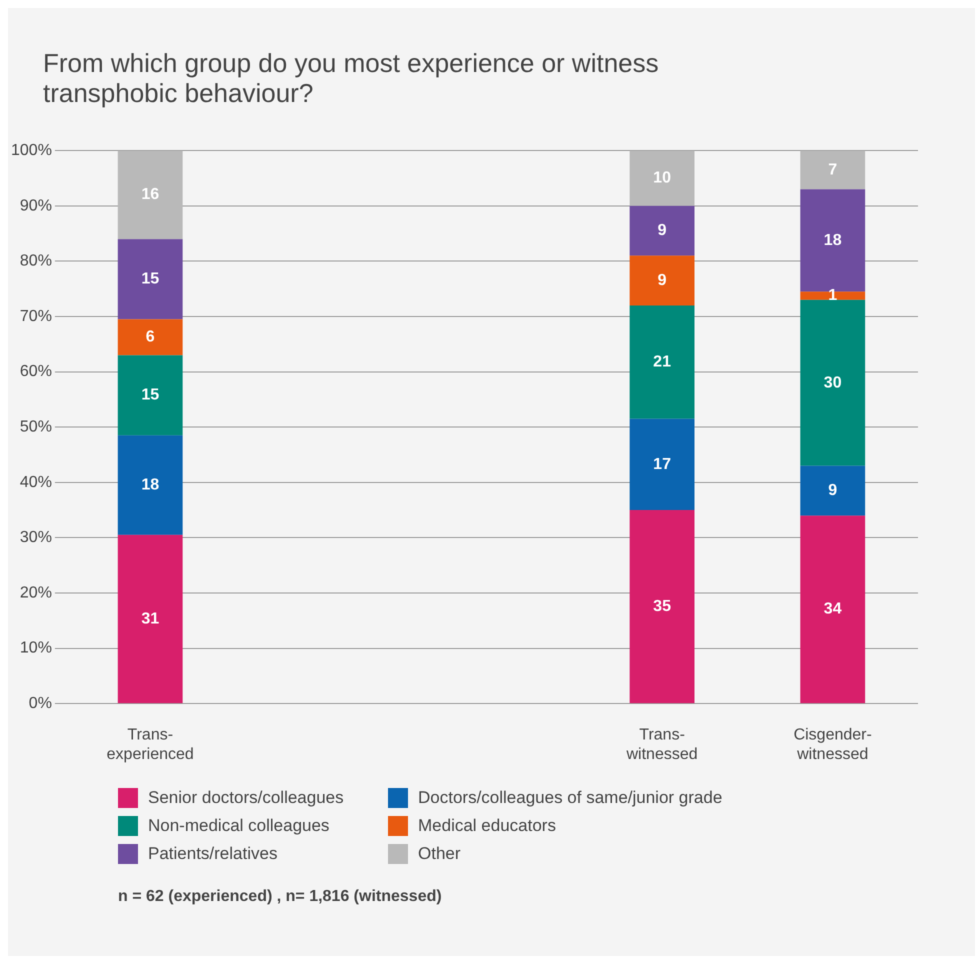 The height and width of the screenshot is (962, 979). What do you see at coordinates (150, 744) in the screenshot?
I see `x-tick-label: Trans- experienced` at bounding box center [150, 744].